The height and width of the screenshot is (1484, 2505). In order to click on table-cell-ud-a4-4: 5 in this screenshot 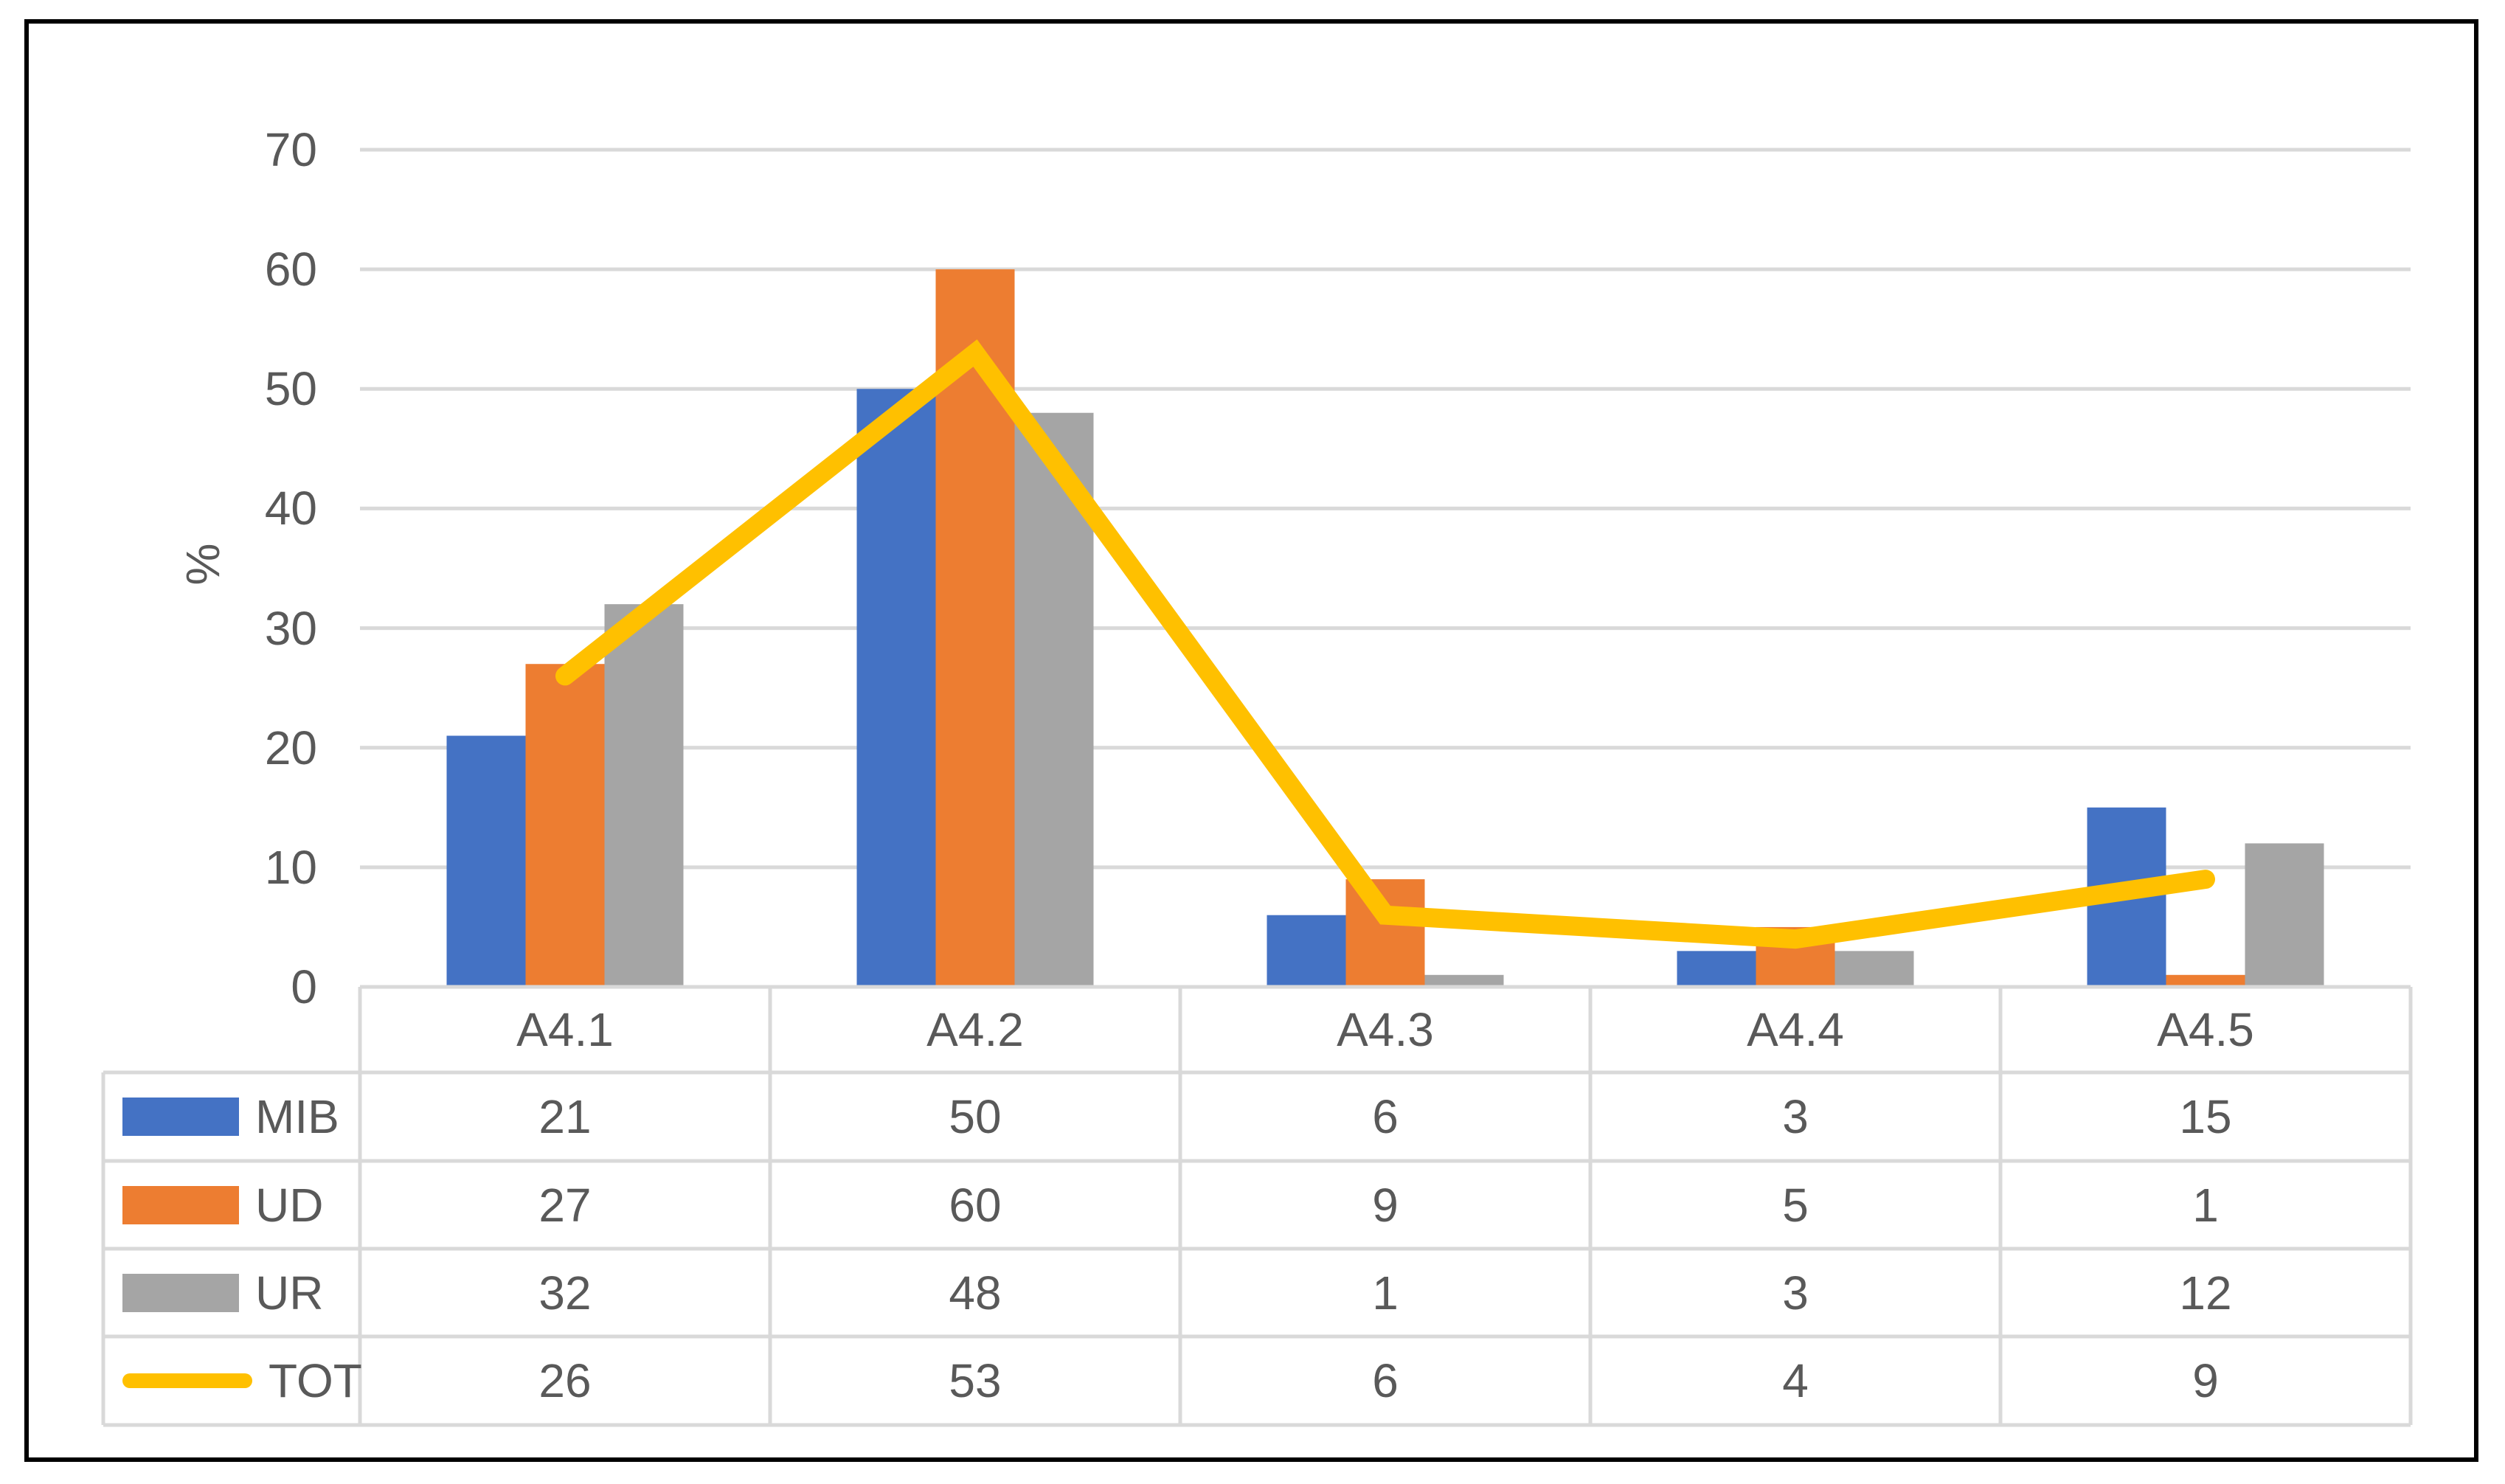, I will do `click(1796, 1205)`.